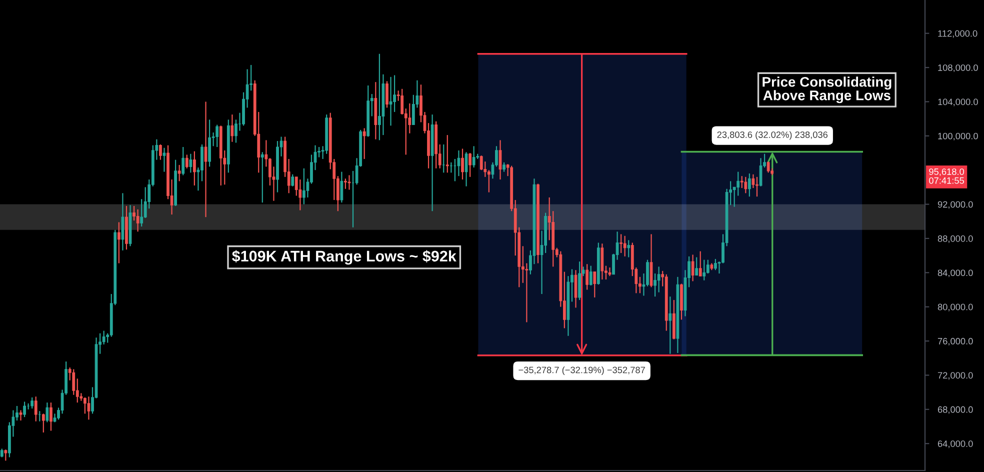 Image resolution: width=984 pixels, height=472 pixels. I want to click on annotation: −35,278.7 (−32.19%) −352,787, so click(581, 371).